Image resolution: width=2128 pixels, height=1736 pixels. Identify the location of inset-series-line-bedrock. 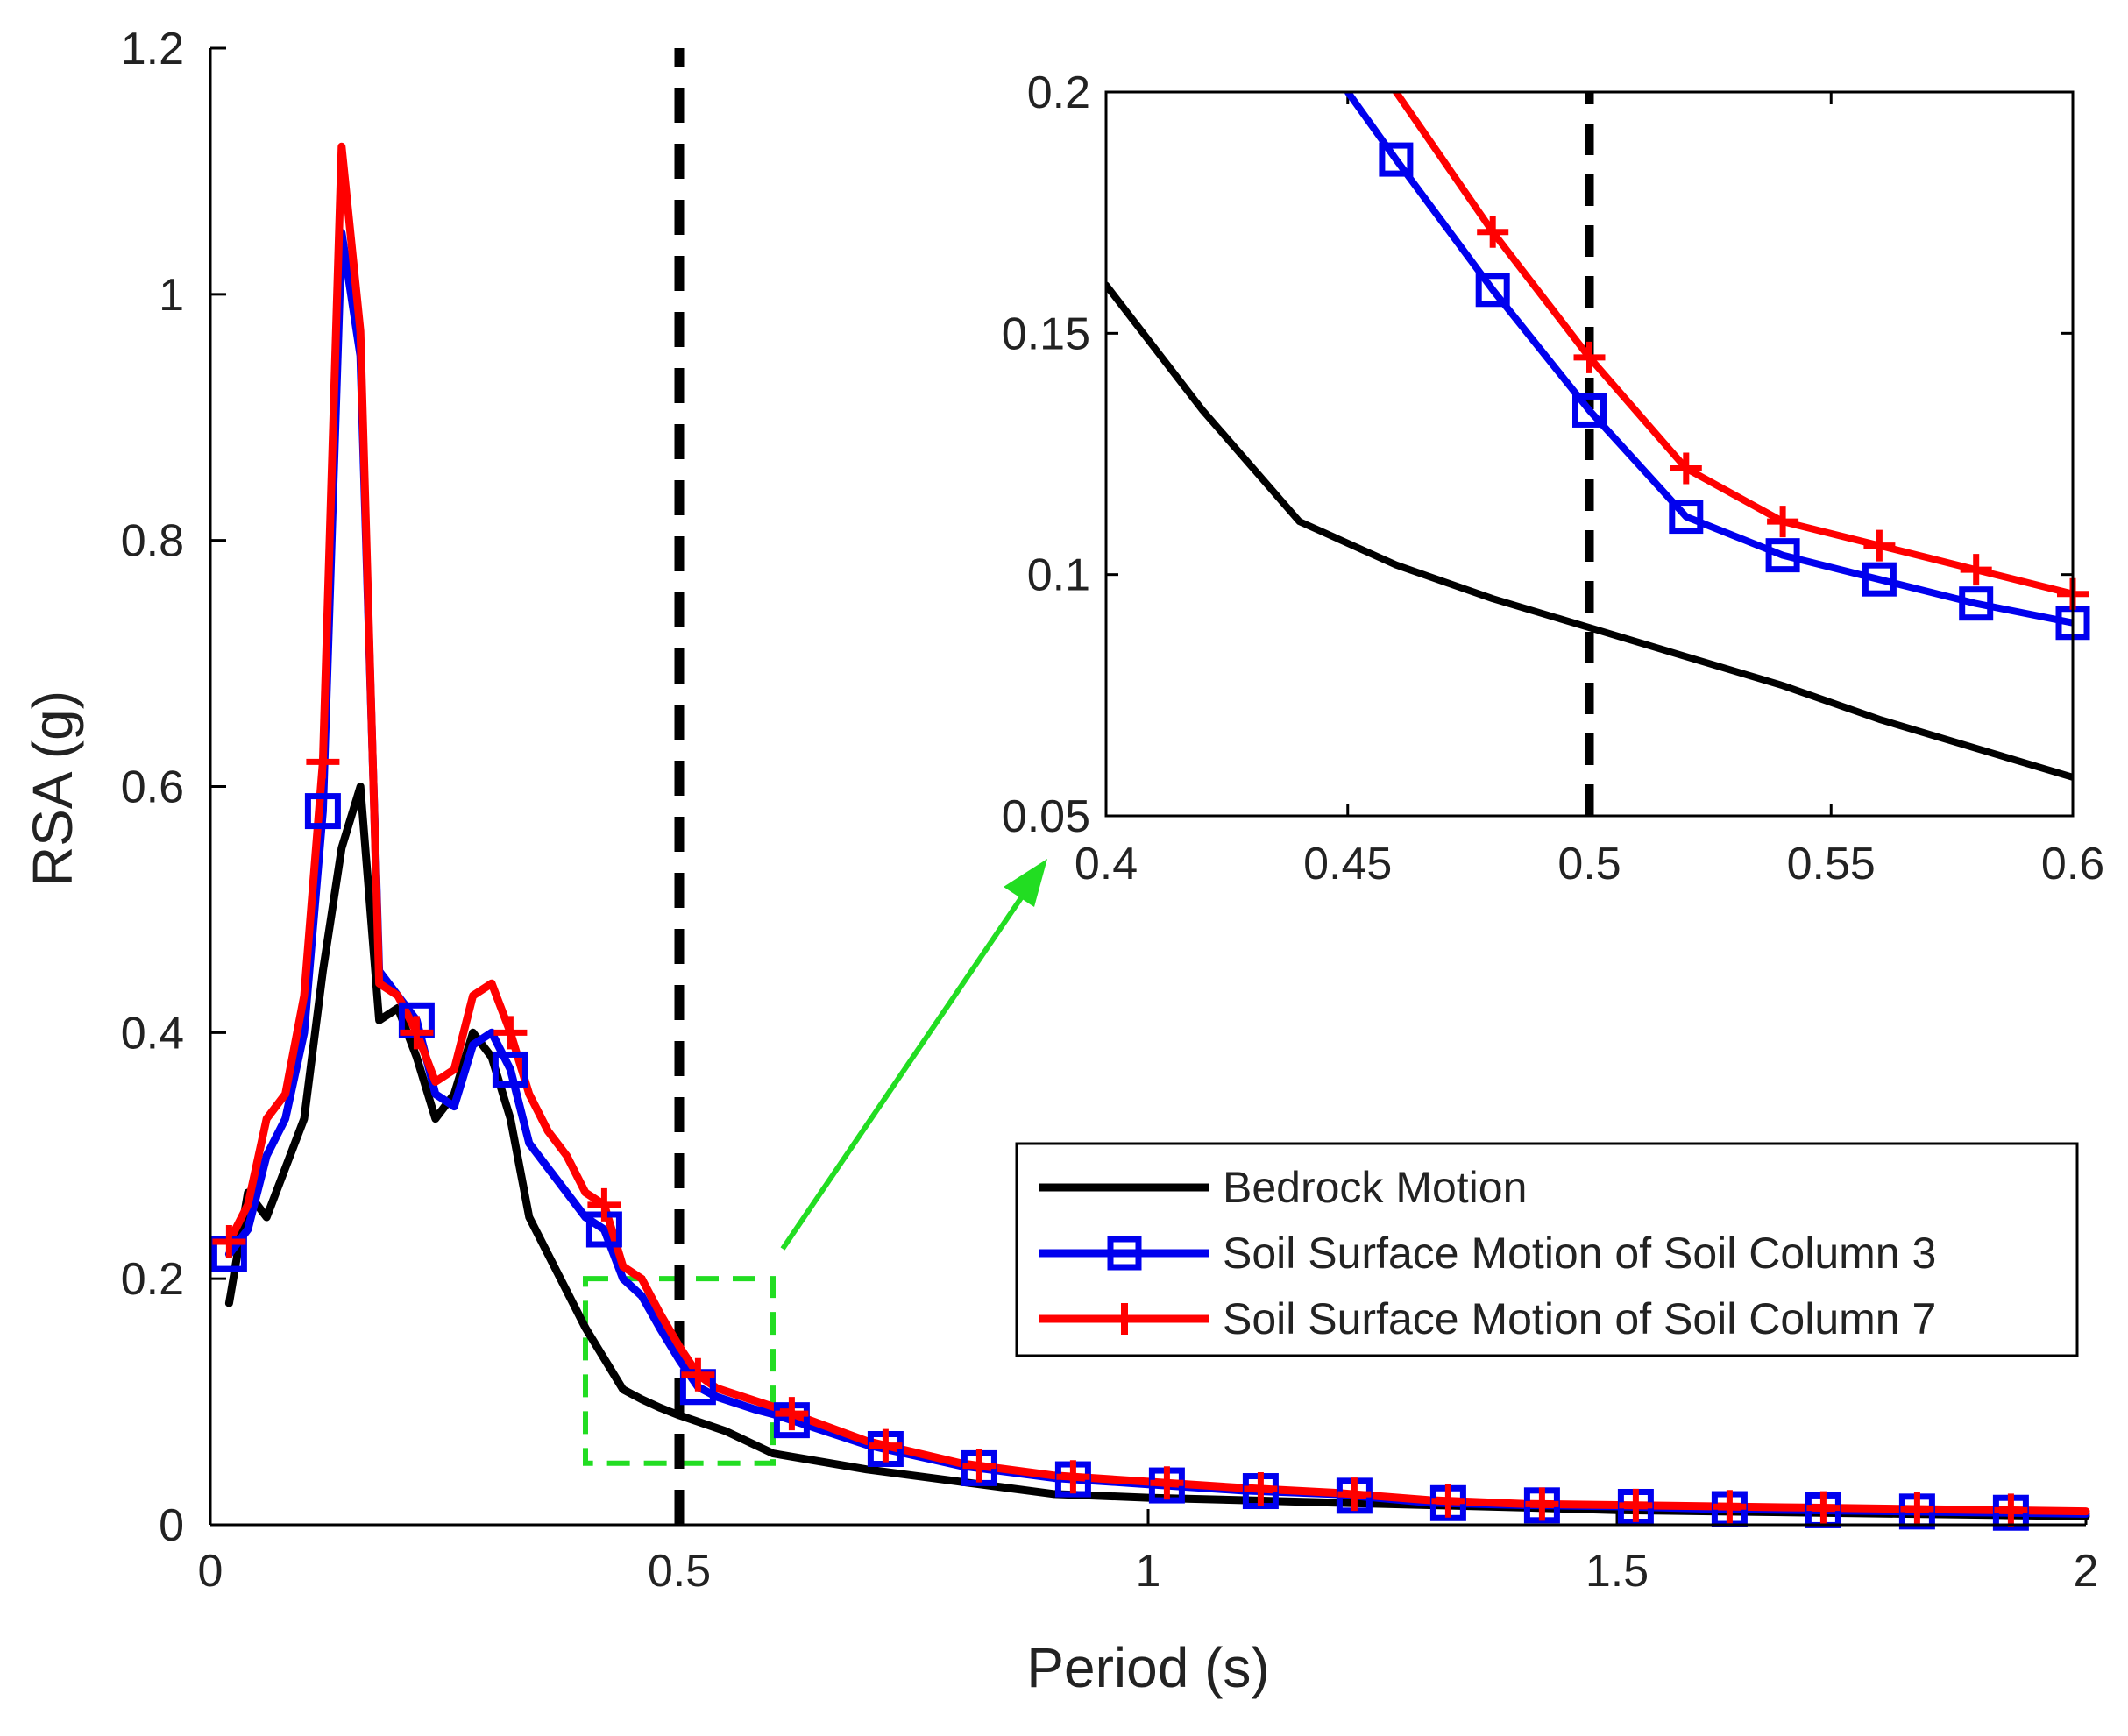
(1589, 531).